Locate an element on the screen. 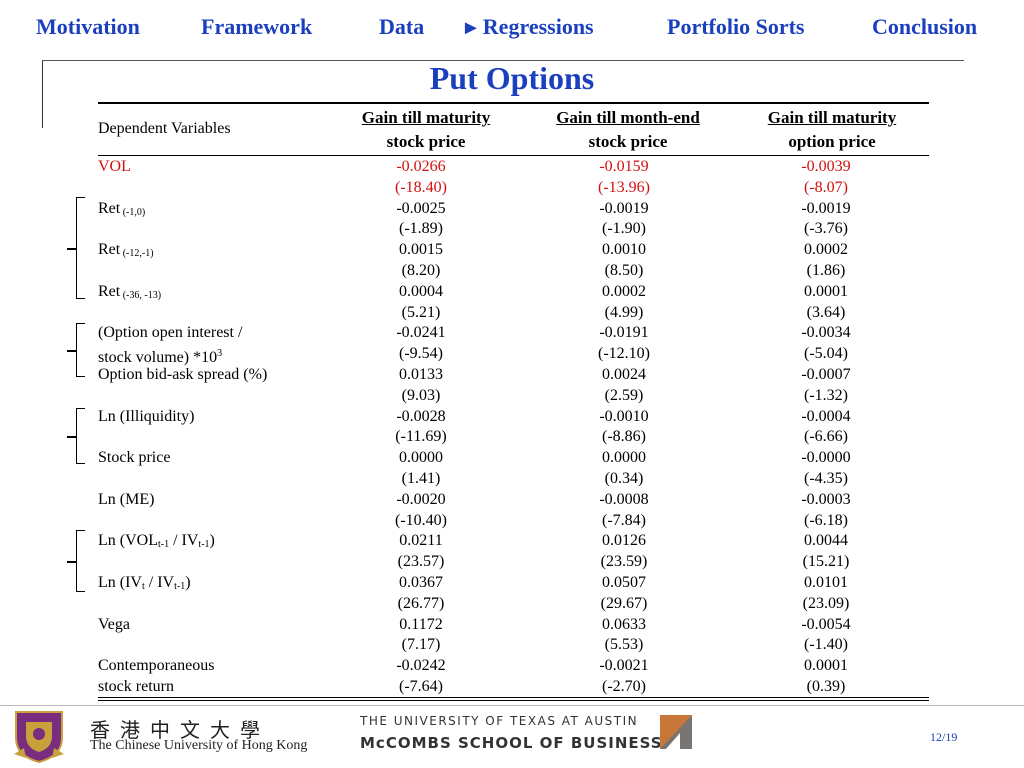 The width and height of the screenshot is (1024, 768). coefficient: 0.0015 is located at coordinates (421, 250).